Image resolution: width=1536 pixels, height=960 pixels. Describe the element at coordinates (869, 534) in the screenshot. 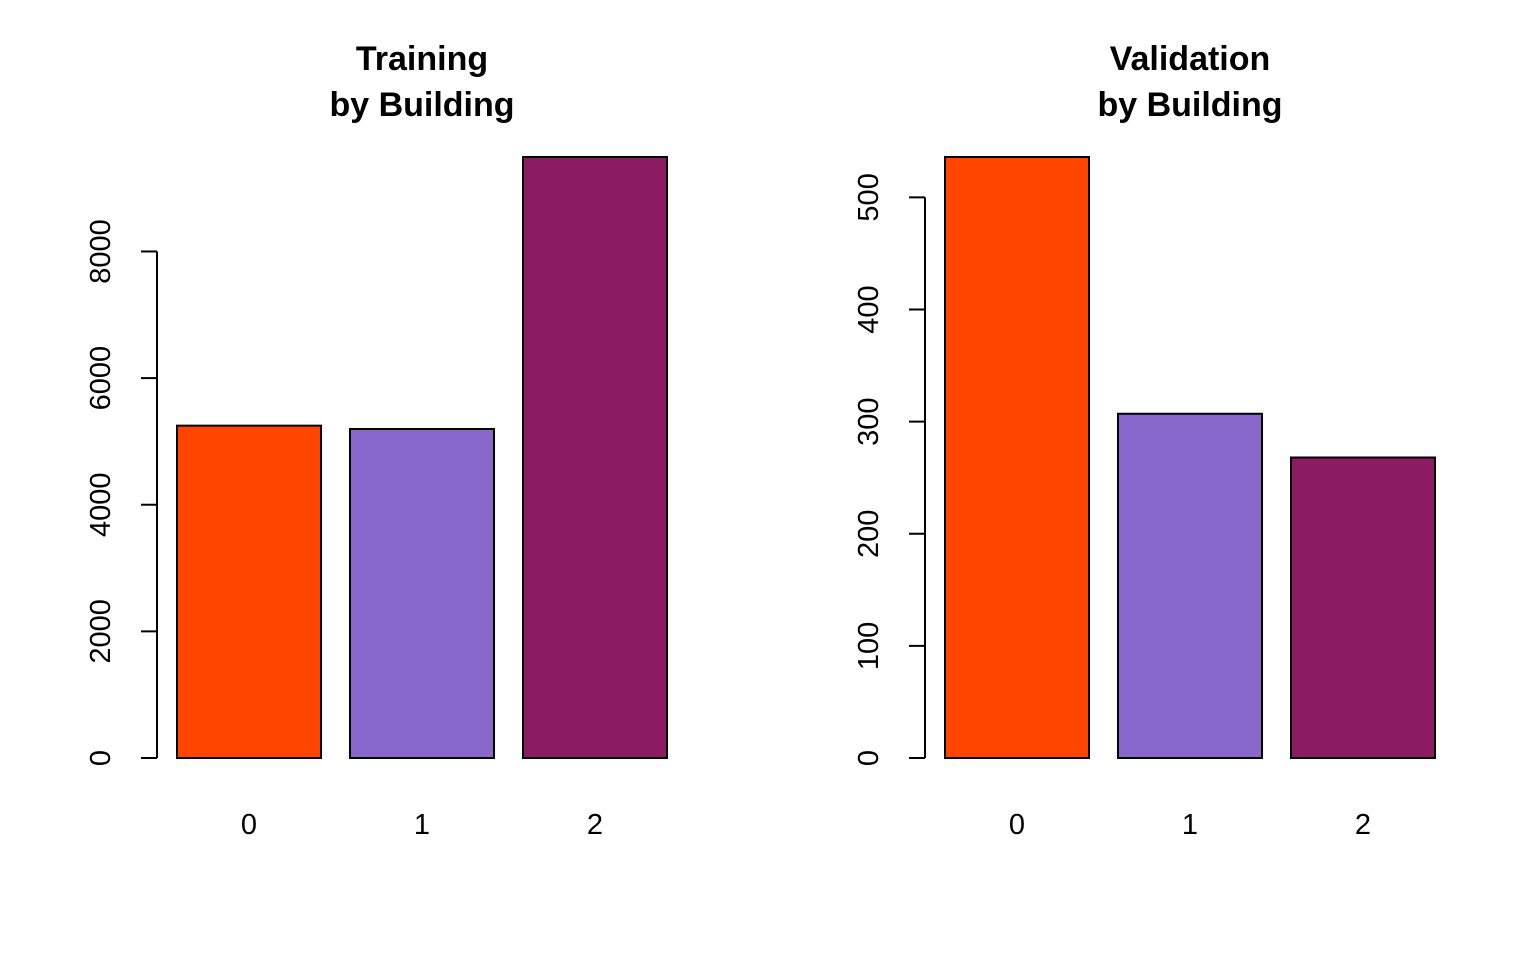

I see `y-tick-label: 200` at that location.